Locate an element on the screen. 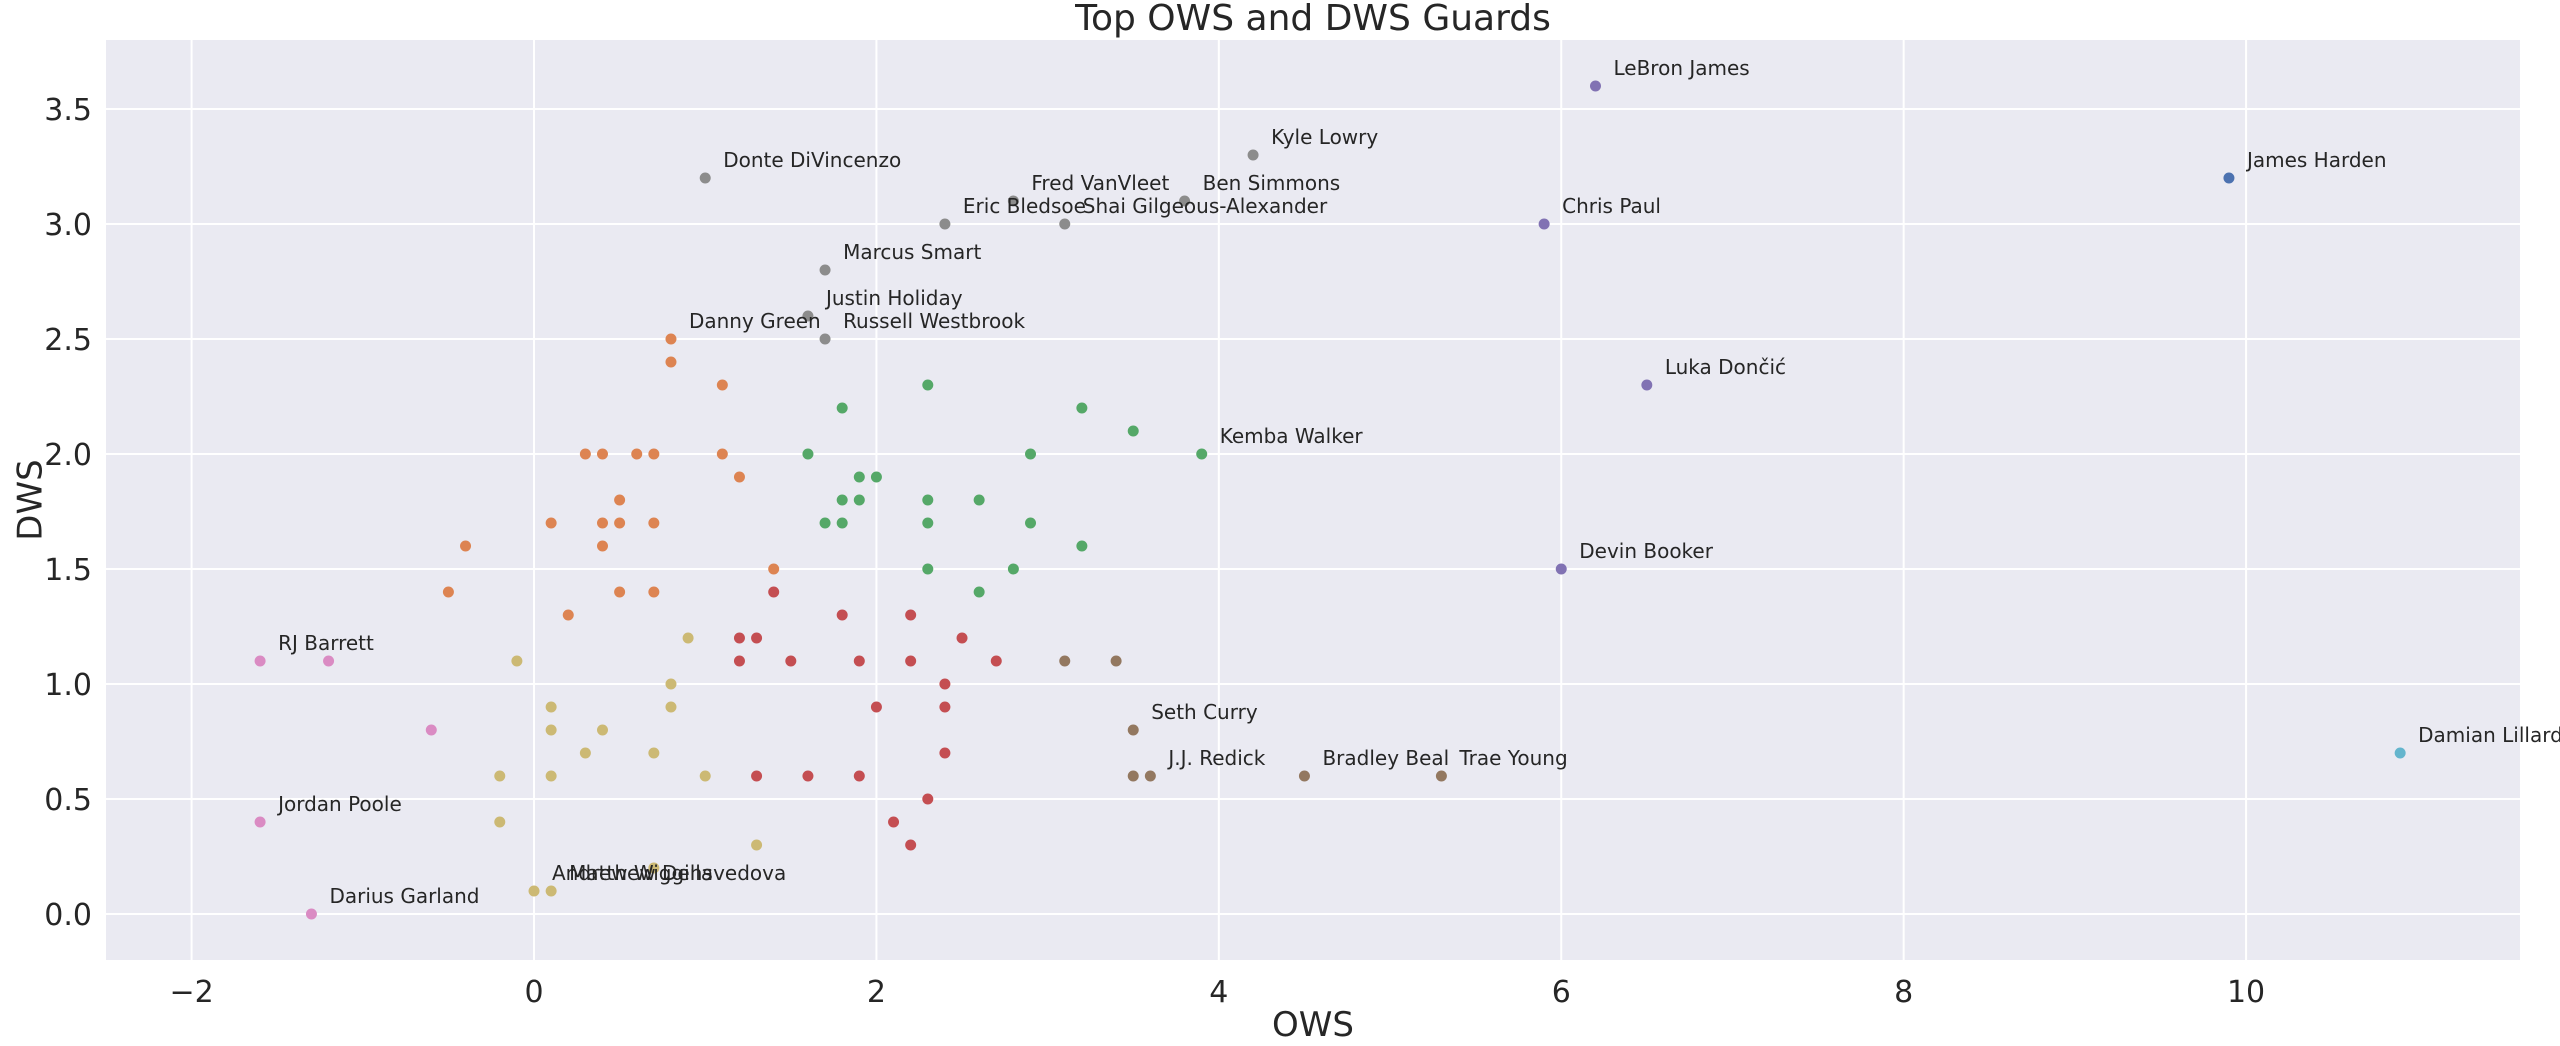 This screenshot has width=2560, height=1046. point-label: Russell Westbrook is located at coordinates (934, 321).